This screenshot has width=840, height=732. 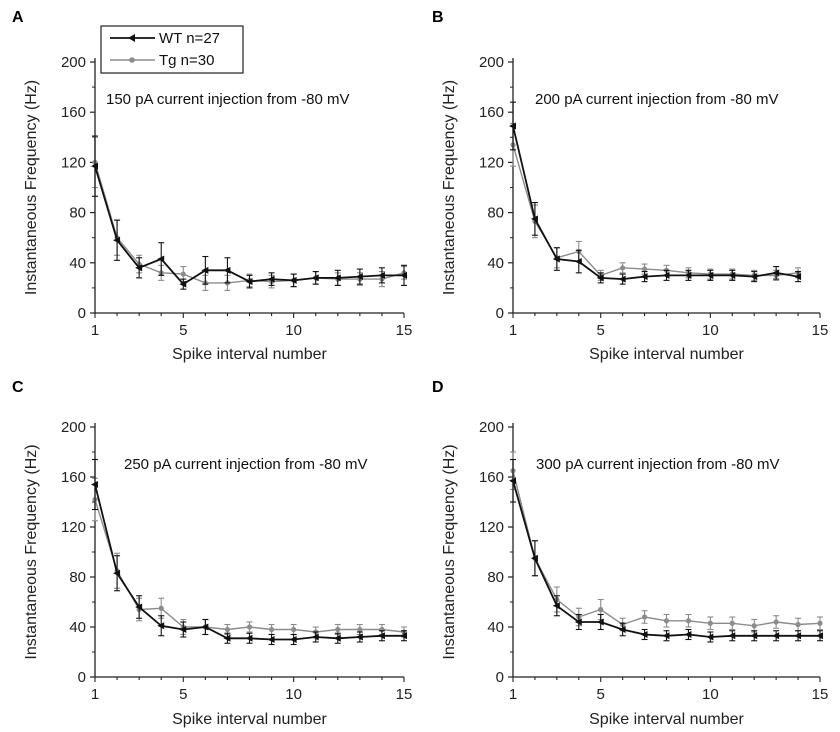 What do you see at coordinates (186, 60) in the screenshot?
I see `legend-label: Tg n=30` at bounding box center [186, 60].